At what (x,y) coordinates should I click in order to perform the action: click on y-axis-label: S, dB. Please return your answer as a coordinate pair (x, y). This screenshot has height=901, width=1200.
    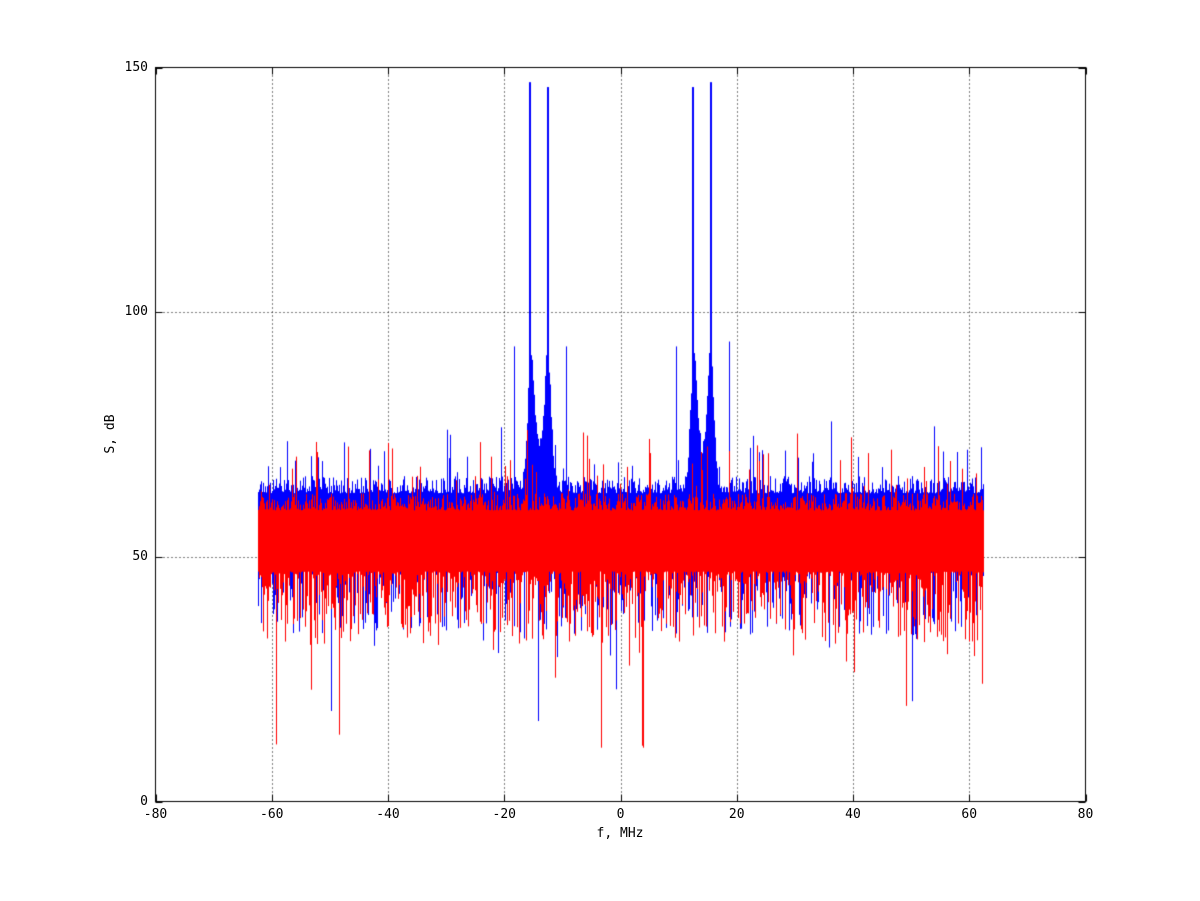
    Looking at the image, I should click on (110, 434).